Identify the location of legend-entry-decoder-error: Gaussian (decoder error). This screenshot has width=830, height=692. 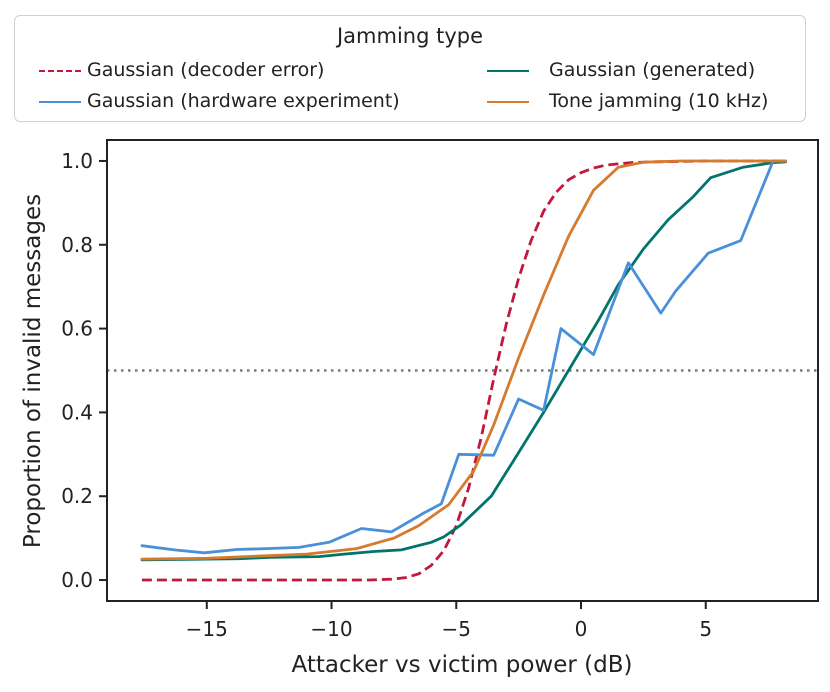
(206, 70).